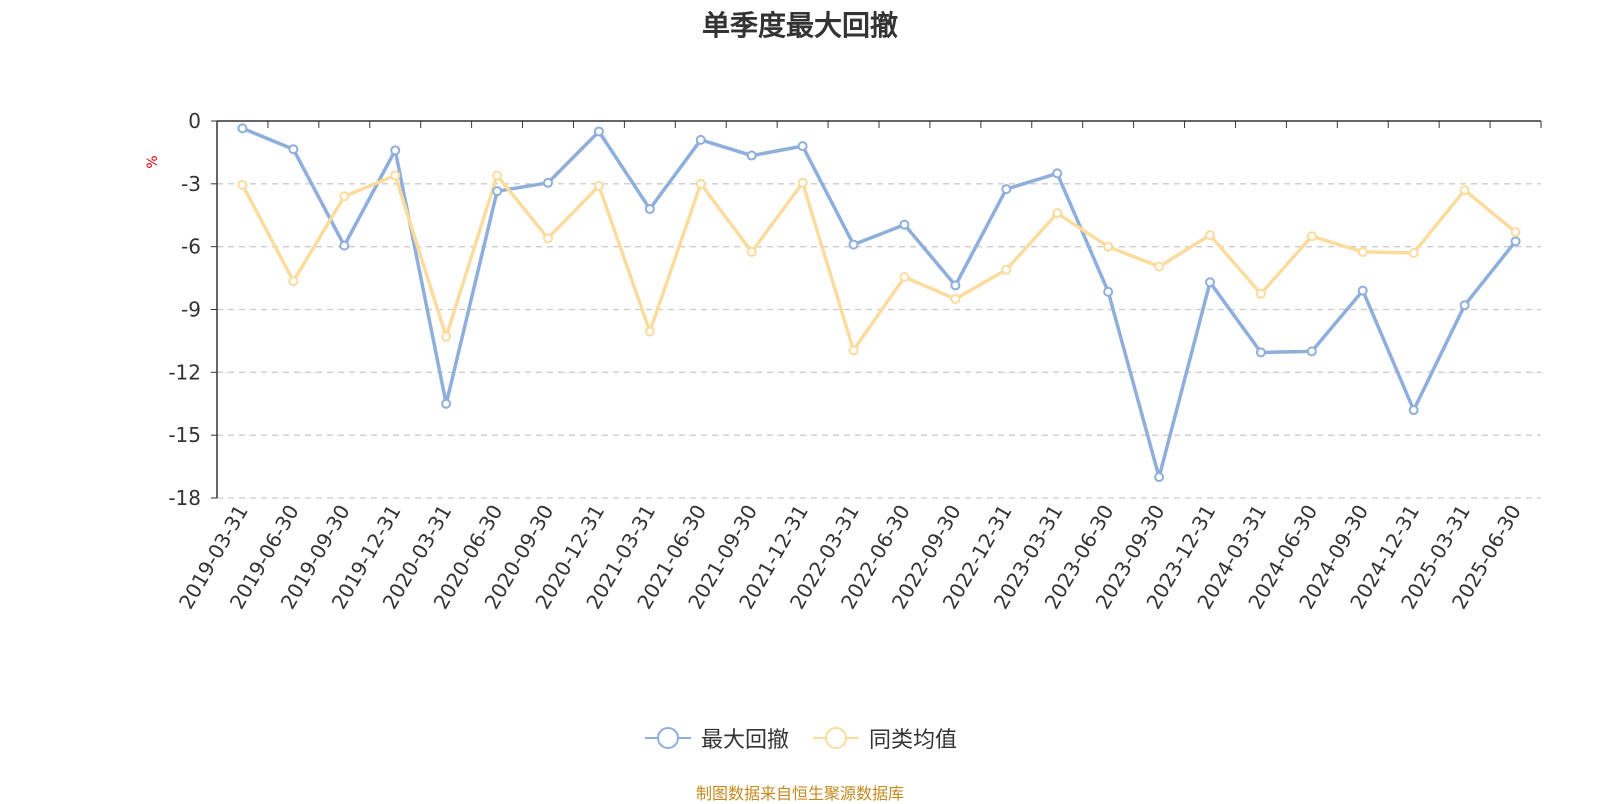 The height and width of the screenshot is (804, 1600). Describe the element at coordinates (800, 738) in the screenshot. I see `legend: 最大回撤 同类均值` at that location.